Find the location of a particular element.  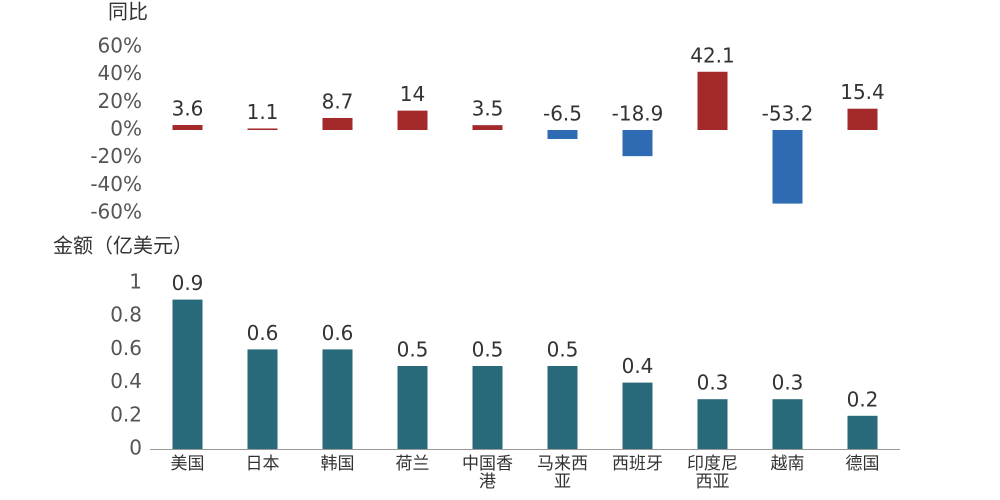

data-label: -53.2 is located at coordinates (788, 114).